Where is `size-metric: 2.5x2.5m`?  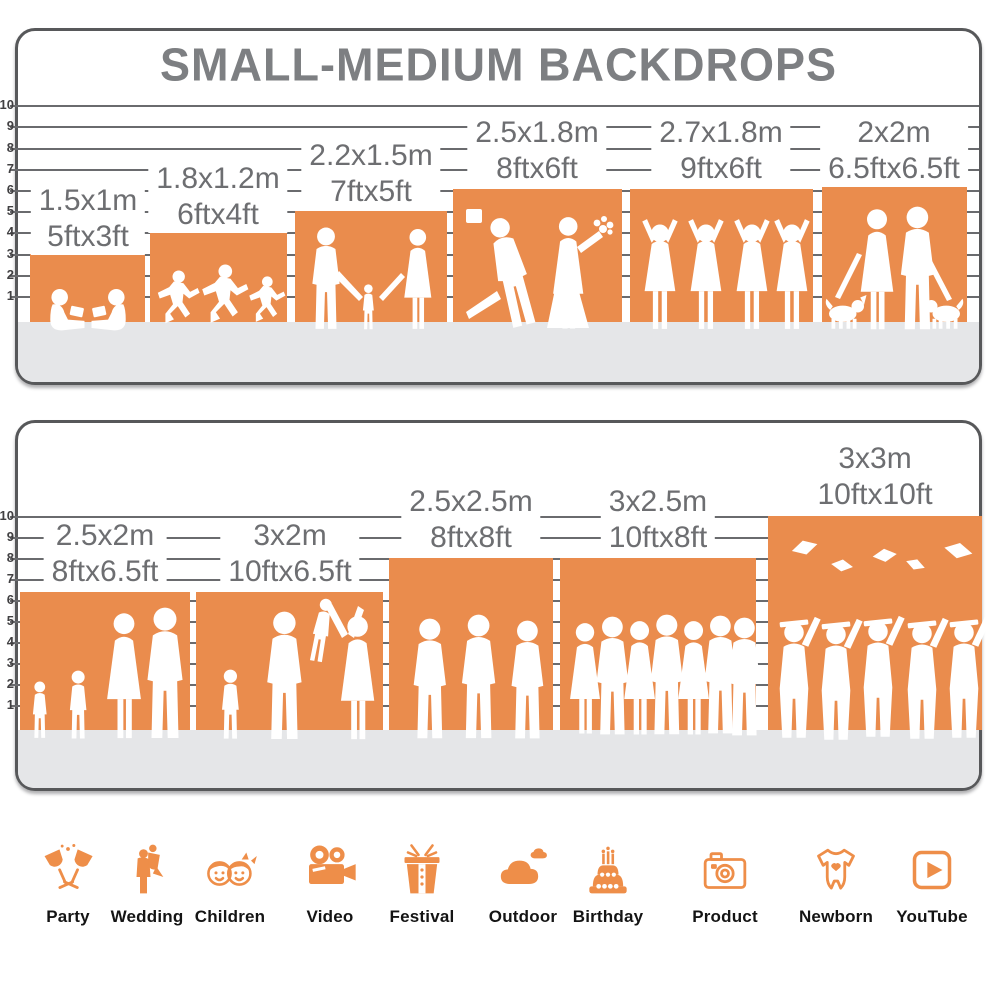
size-metric: 2.5x2.5m is located at coordinates (471, 501).